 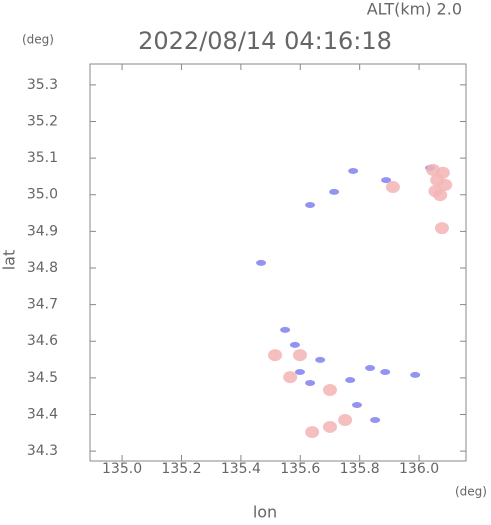 I want to click on y-tick-label: 34.7, so click(x=42, y=305).